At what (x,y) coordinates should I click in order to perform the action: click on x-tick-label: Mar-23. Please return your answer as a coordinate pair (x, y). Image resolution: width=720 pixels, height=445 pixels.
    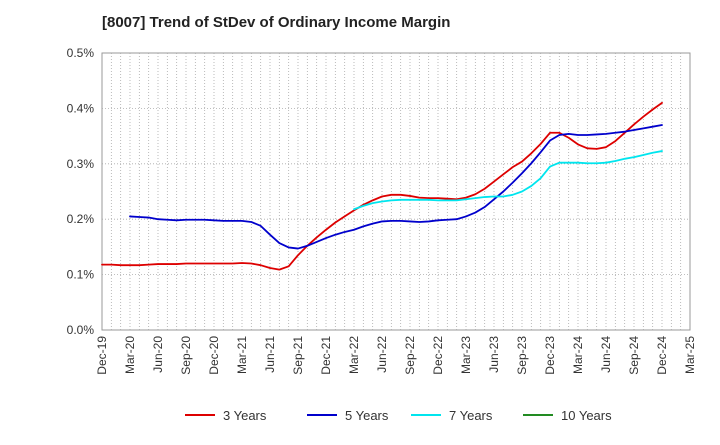
    Looking at the image, I should click on (466, 355).